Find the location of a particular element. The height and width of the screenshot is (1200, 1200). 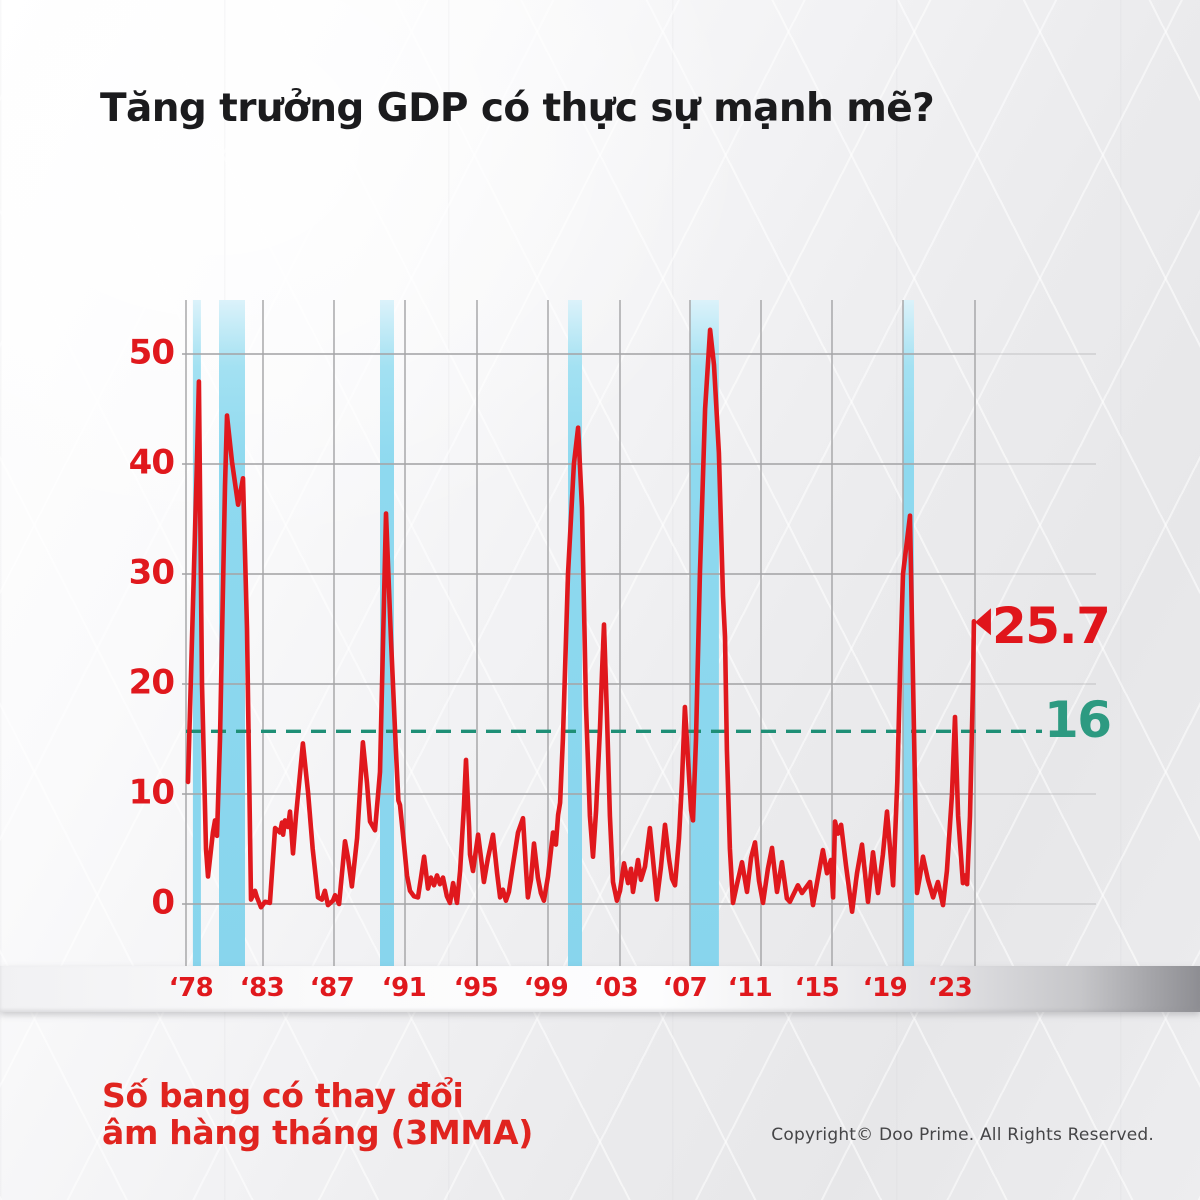

x-tick-label: ‘91 is located at coordinates (404, 988).